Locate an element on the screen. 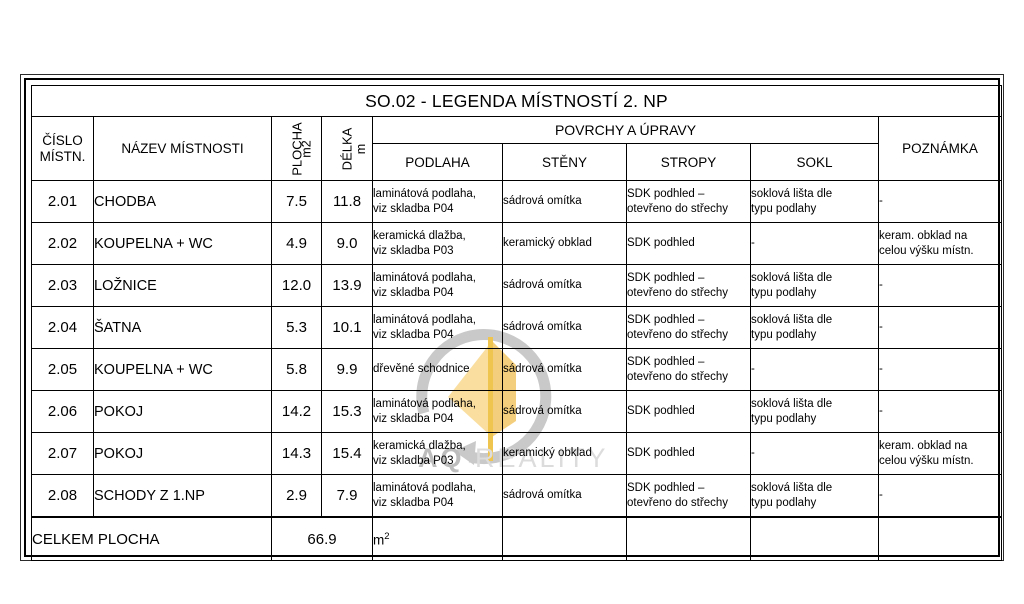 The height and width of the screenshot is (604, 1024). cell-area: 2.9 is located at coordinates (296, 496).